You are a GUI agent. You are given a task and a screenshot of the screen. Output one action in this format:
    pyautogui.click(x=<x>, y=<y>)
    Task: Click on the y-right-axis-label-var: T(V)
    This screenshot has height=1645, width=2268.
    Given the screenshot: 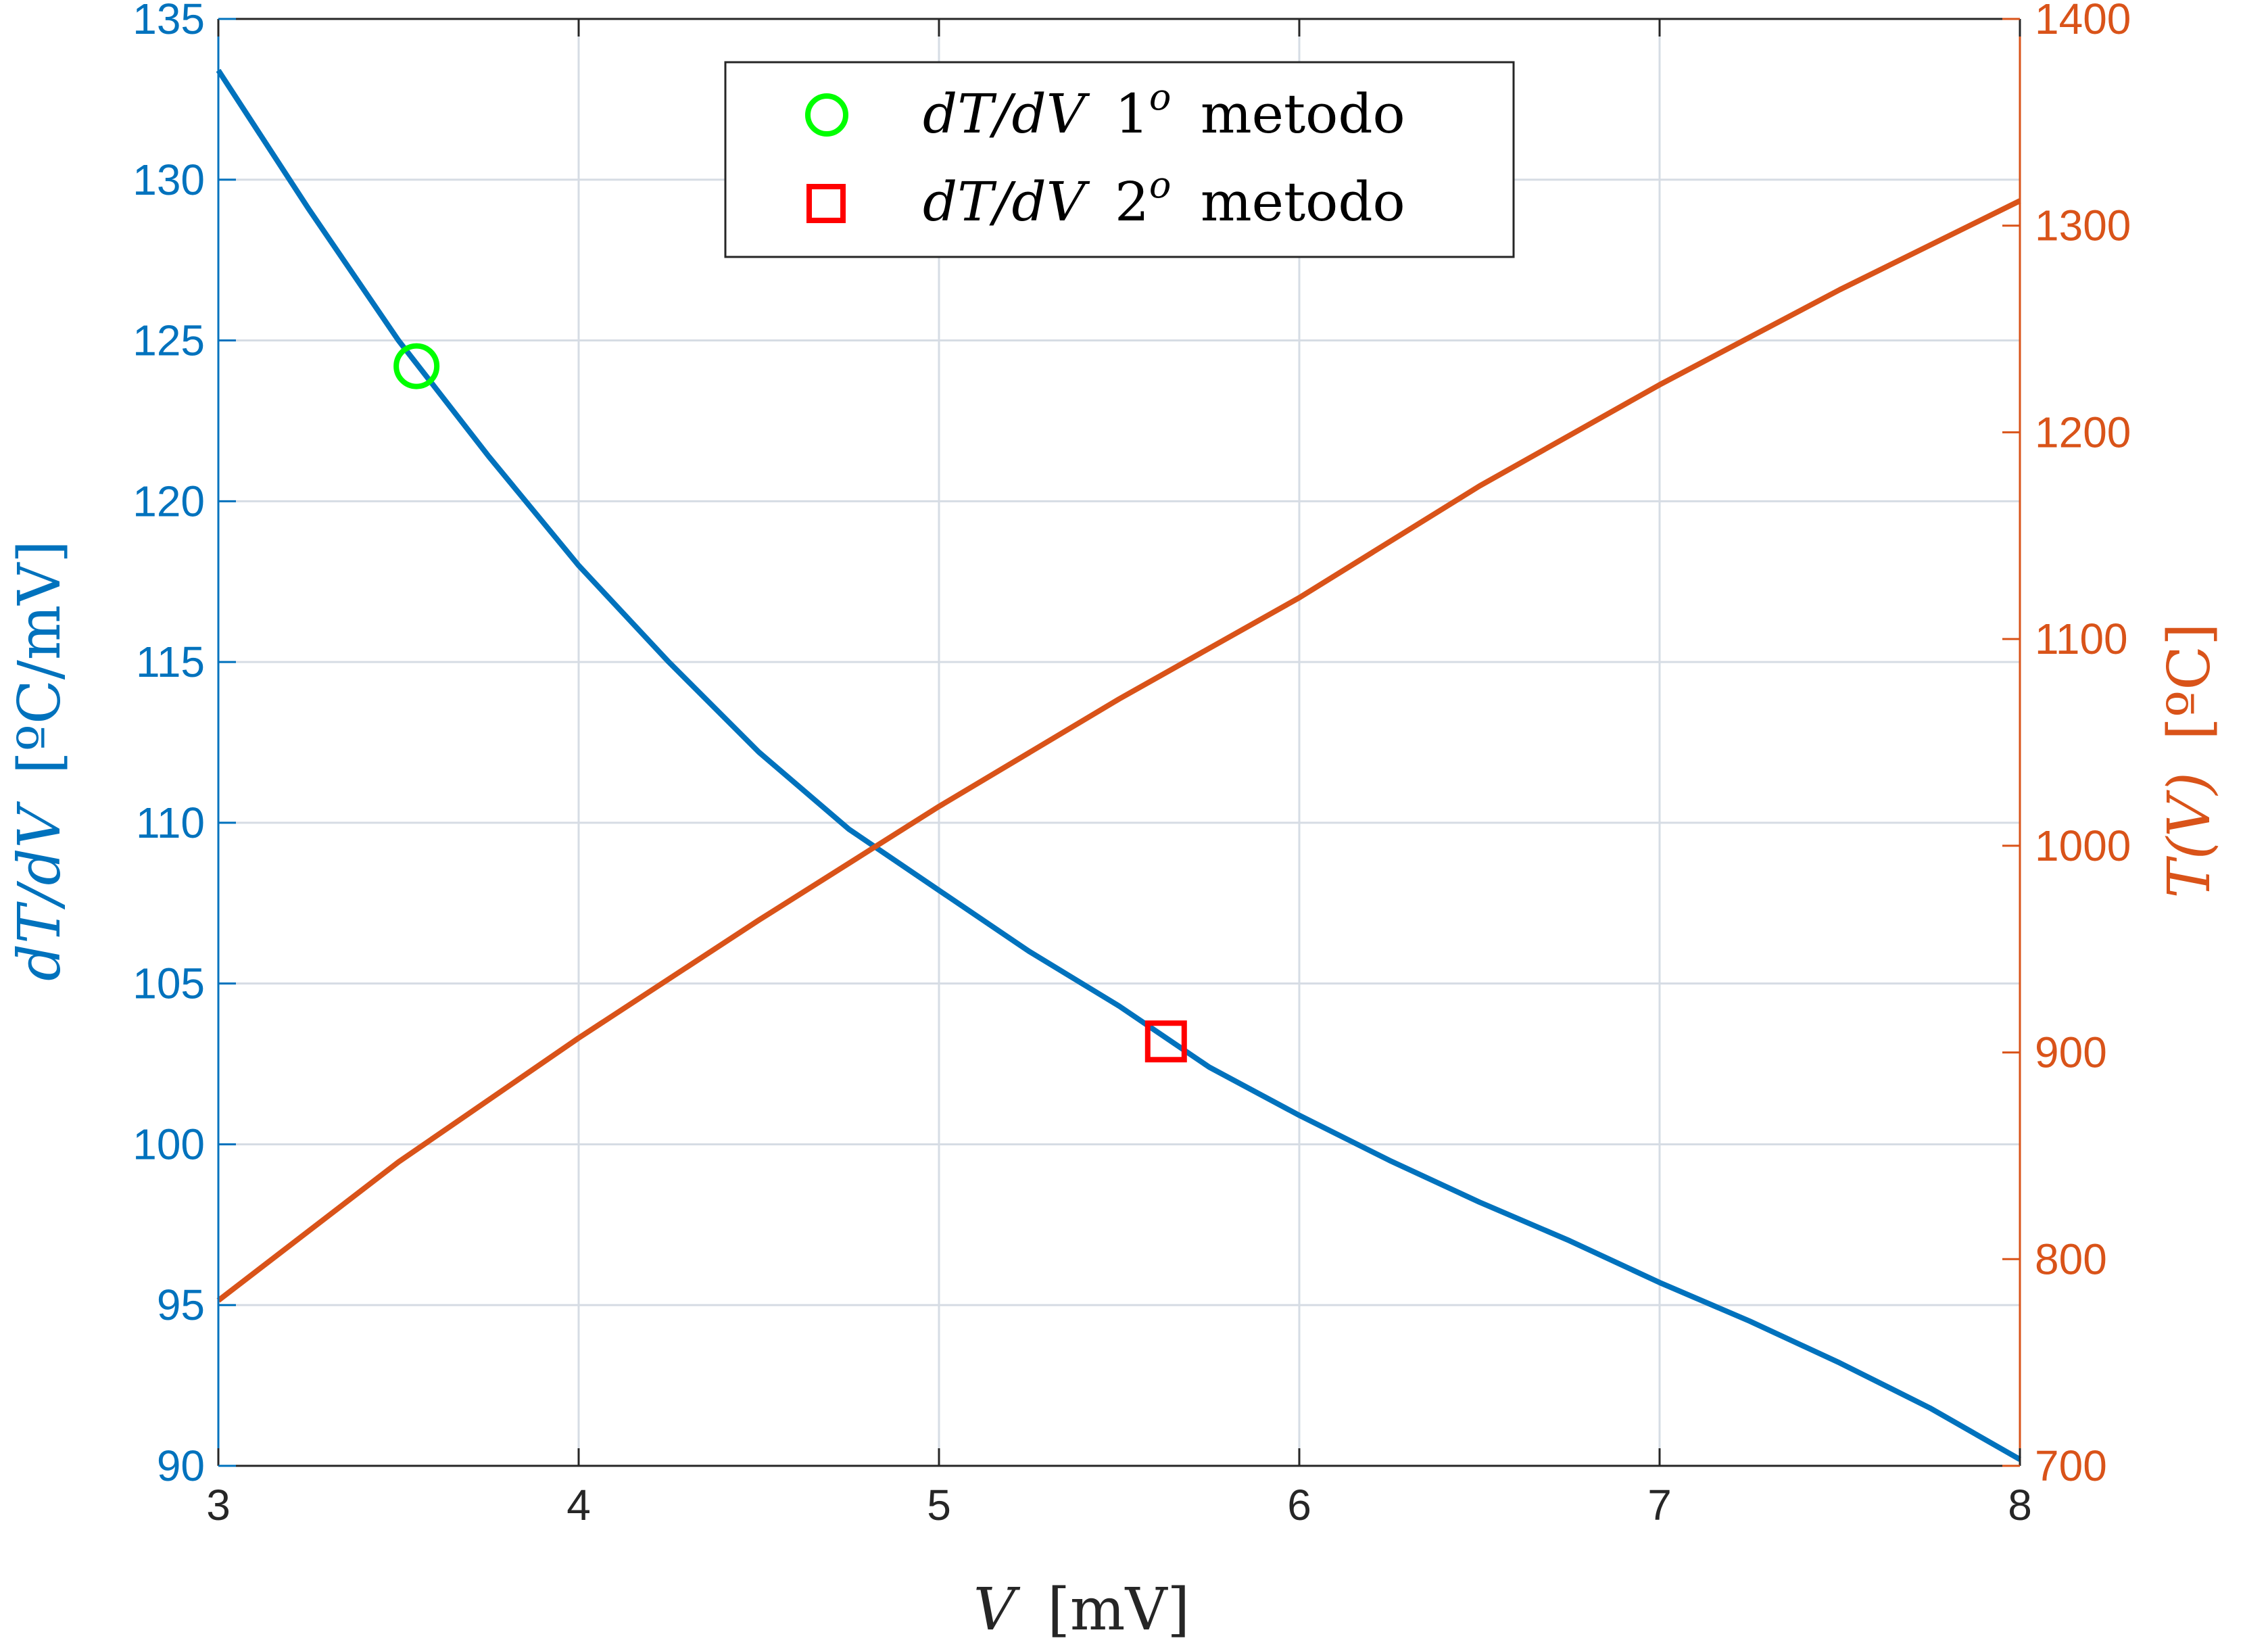 What is the action you would take?
    pyautogui.click(x=2189, y=835)
    